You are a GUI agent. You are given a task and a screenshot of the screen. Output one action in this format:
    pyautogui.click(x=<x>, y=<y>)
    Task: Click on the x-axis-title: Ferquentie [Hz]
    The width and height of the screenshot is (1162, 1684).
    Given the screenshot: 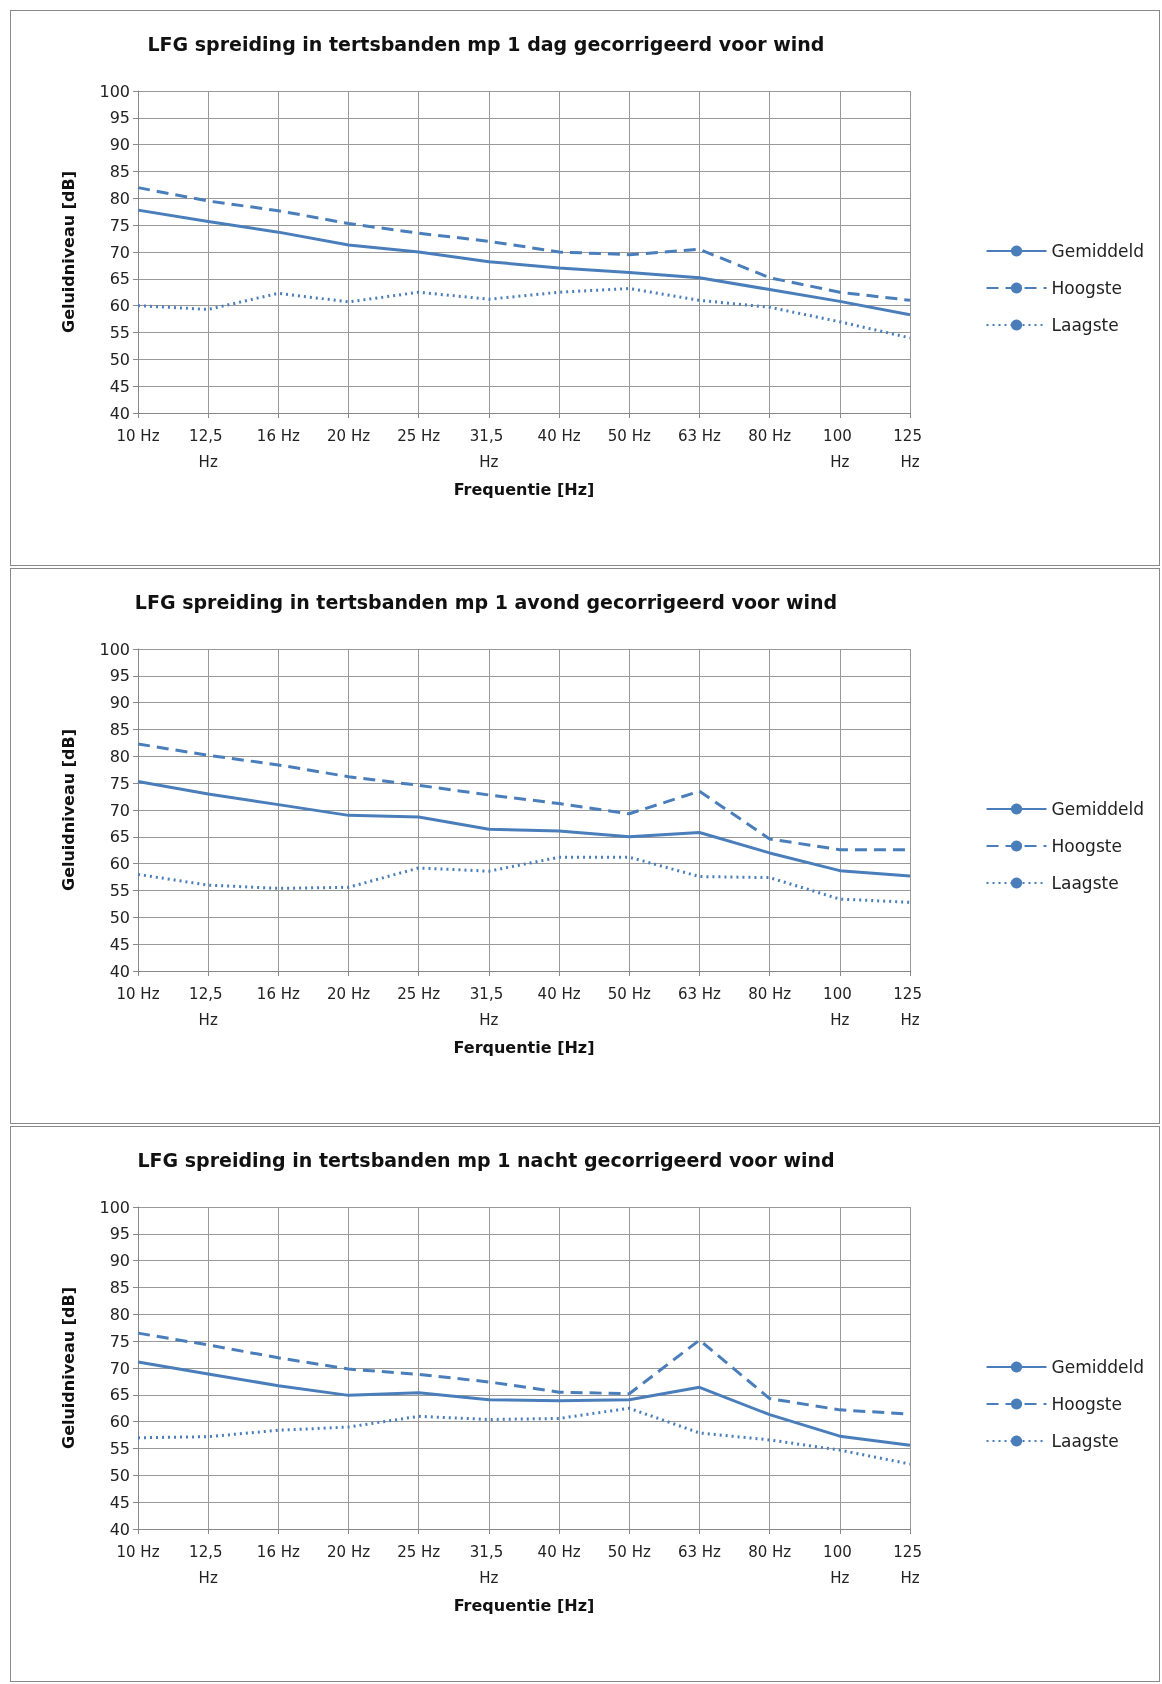 What is the action you would take?
    pyautogui.click(x=524, y=1047)
    